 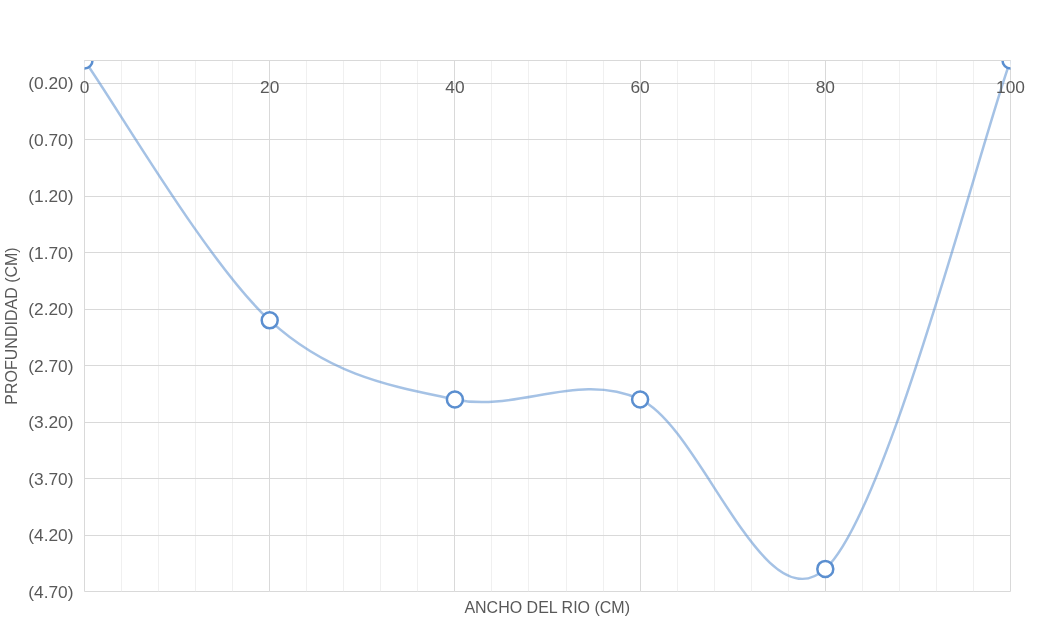 What do you see at coordinates (640, 86) in the screenshot?
I see `x-tick-label: 60` at bounding box center [640, 86].